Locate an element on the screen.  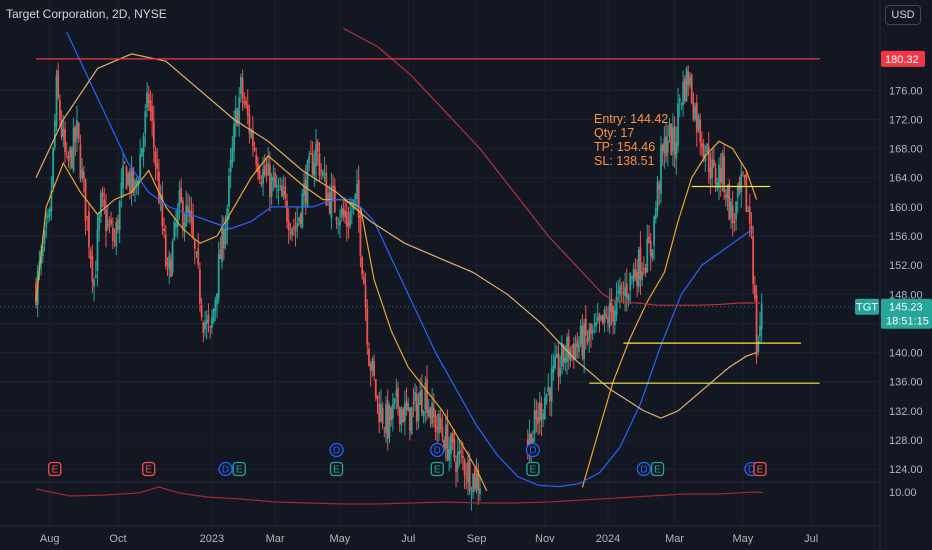
last-price-bg is located at coordinates (906, 313).